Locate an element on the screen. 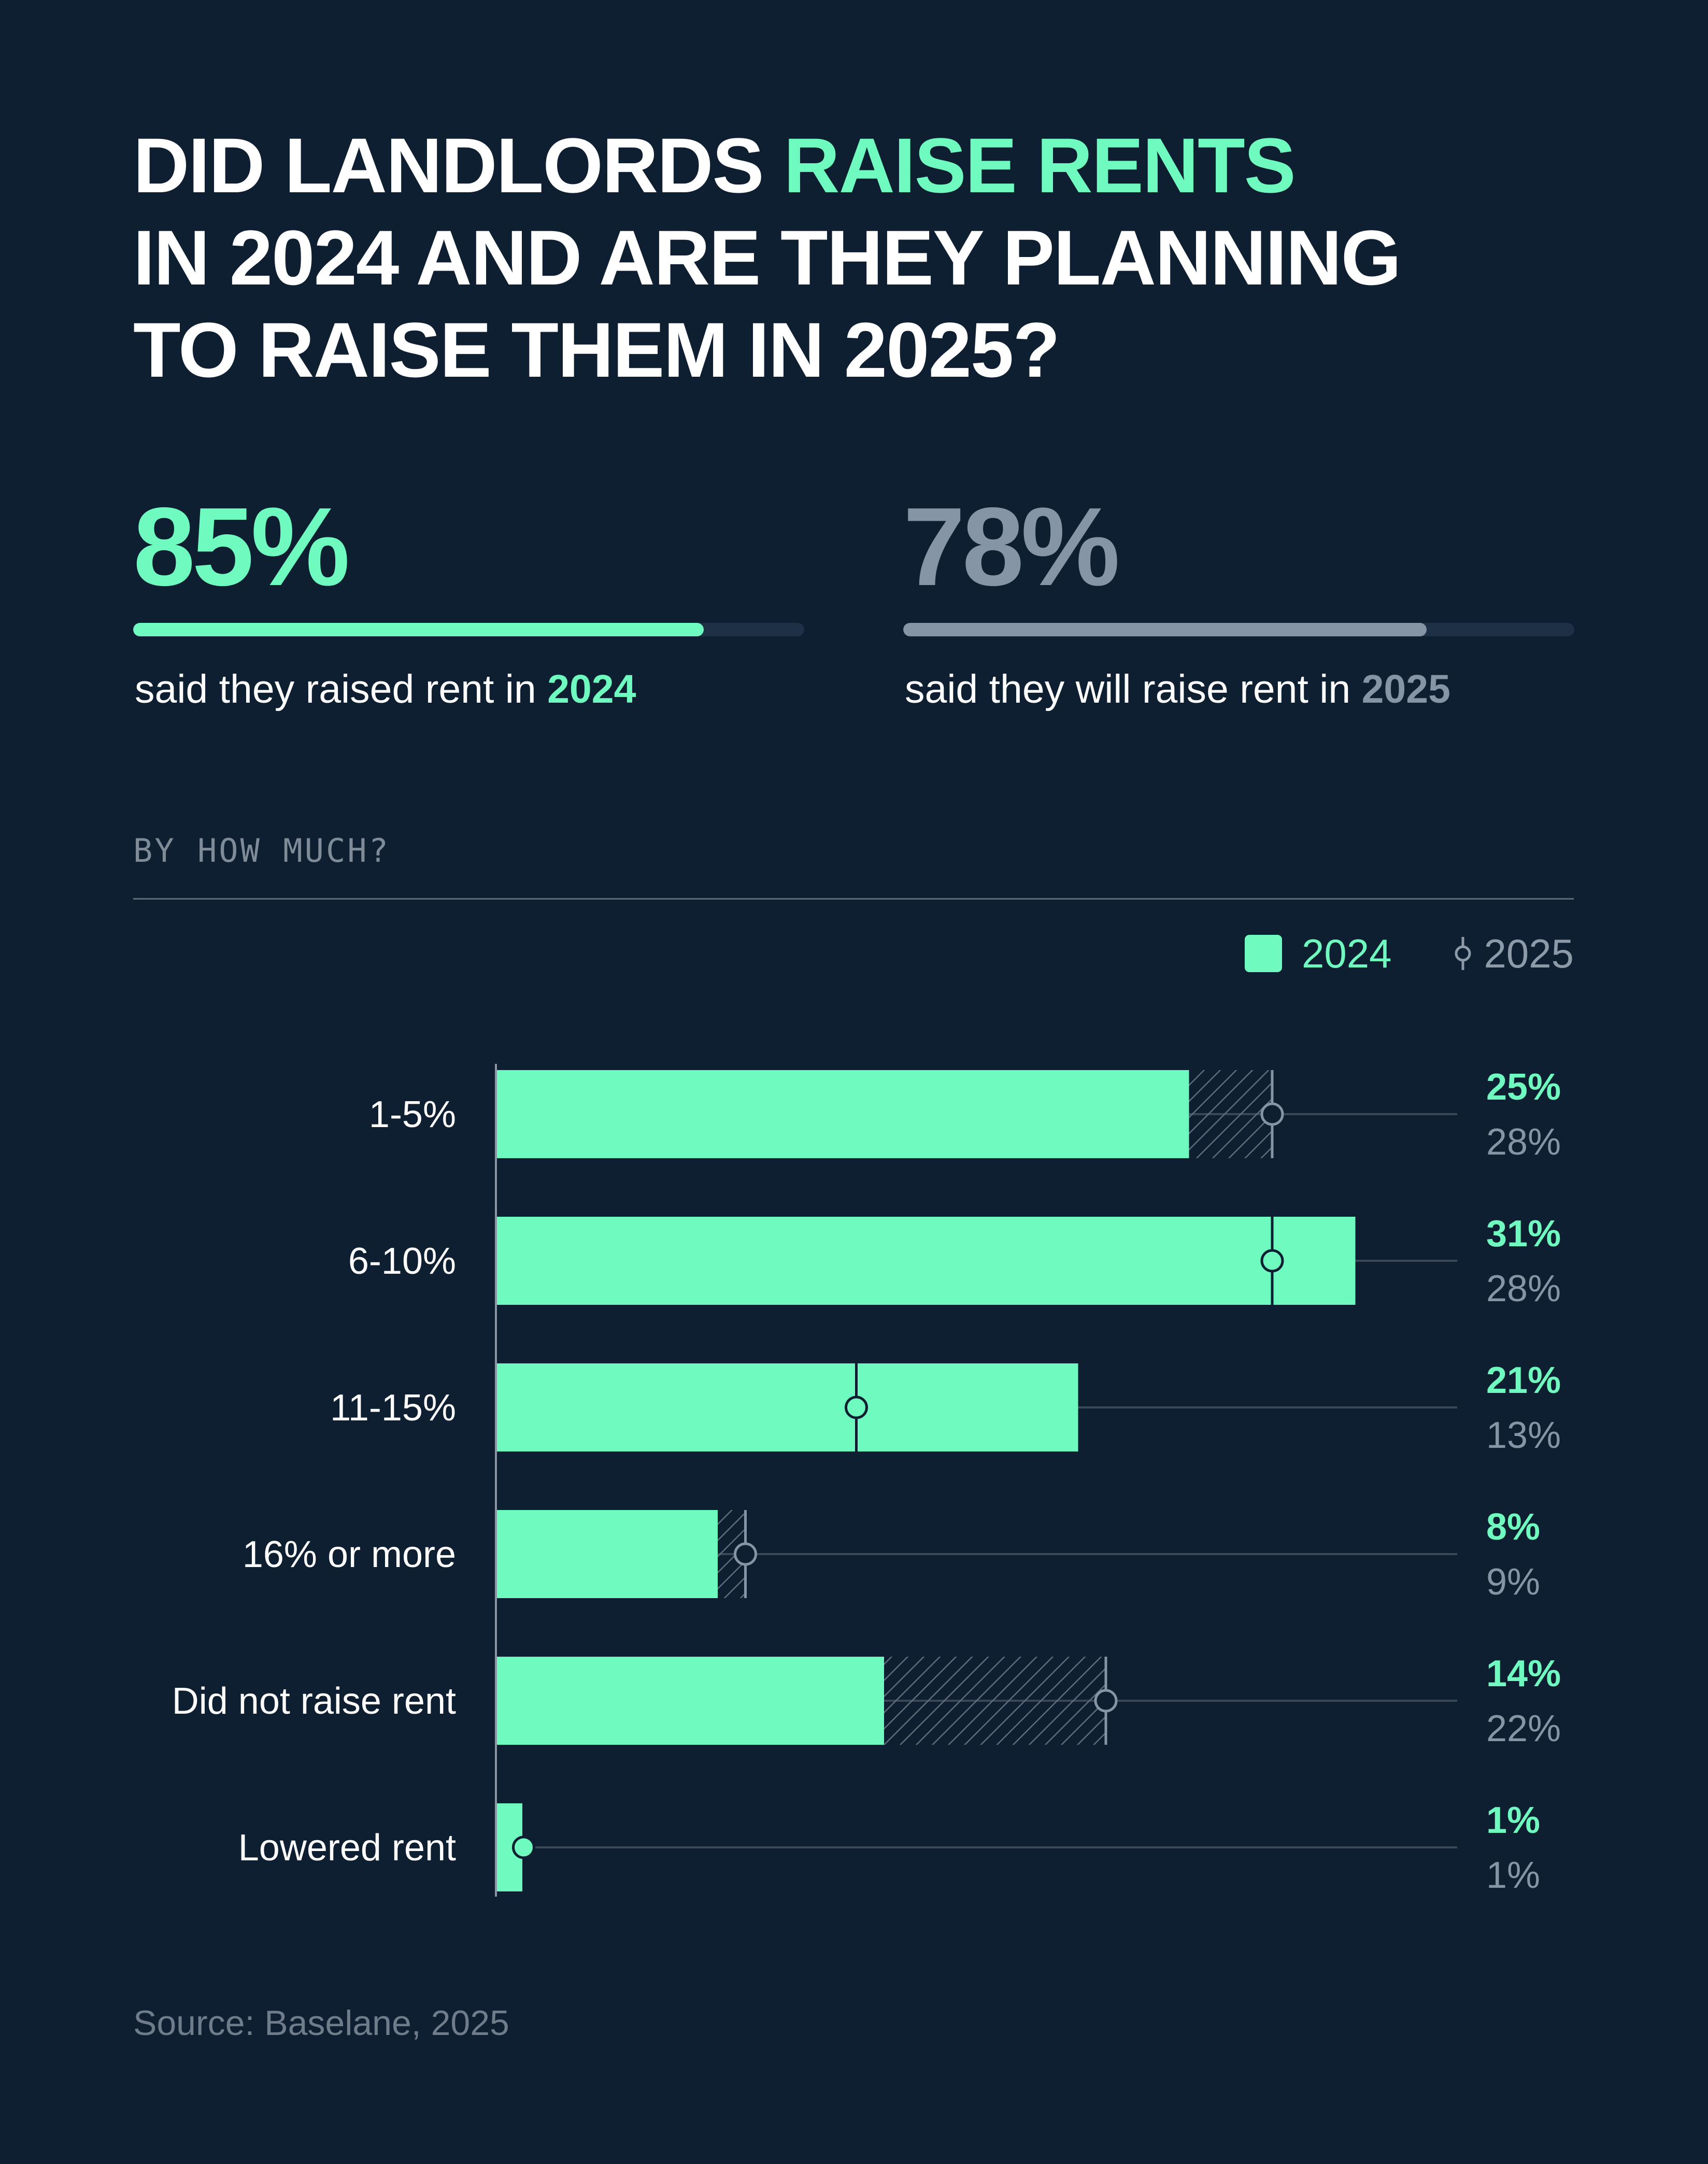 The height and width of the screenshot is (2164, 1708). value-label-2025: 9% is located at coordinates (1513, 1582).